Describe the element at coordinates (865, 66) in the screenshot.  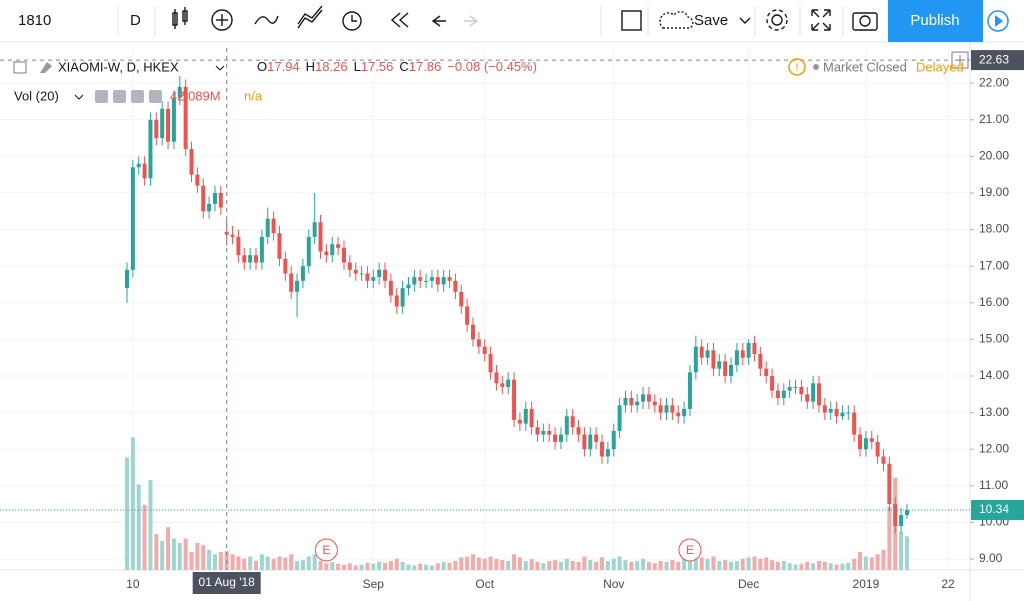
I see `market-status: Market Closed` at that location.